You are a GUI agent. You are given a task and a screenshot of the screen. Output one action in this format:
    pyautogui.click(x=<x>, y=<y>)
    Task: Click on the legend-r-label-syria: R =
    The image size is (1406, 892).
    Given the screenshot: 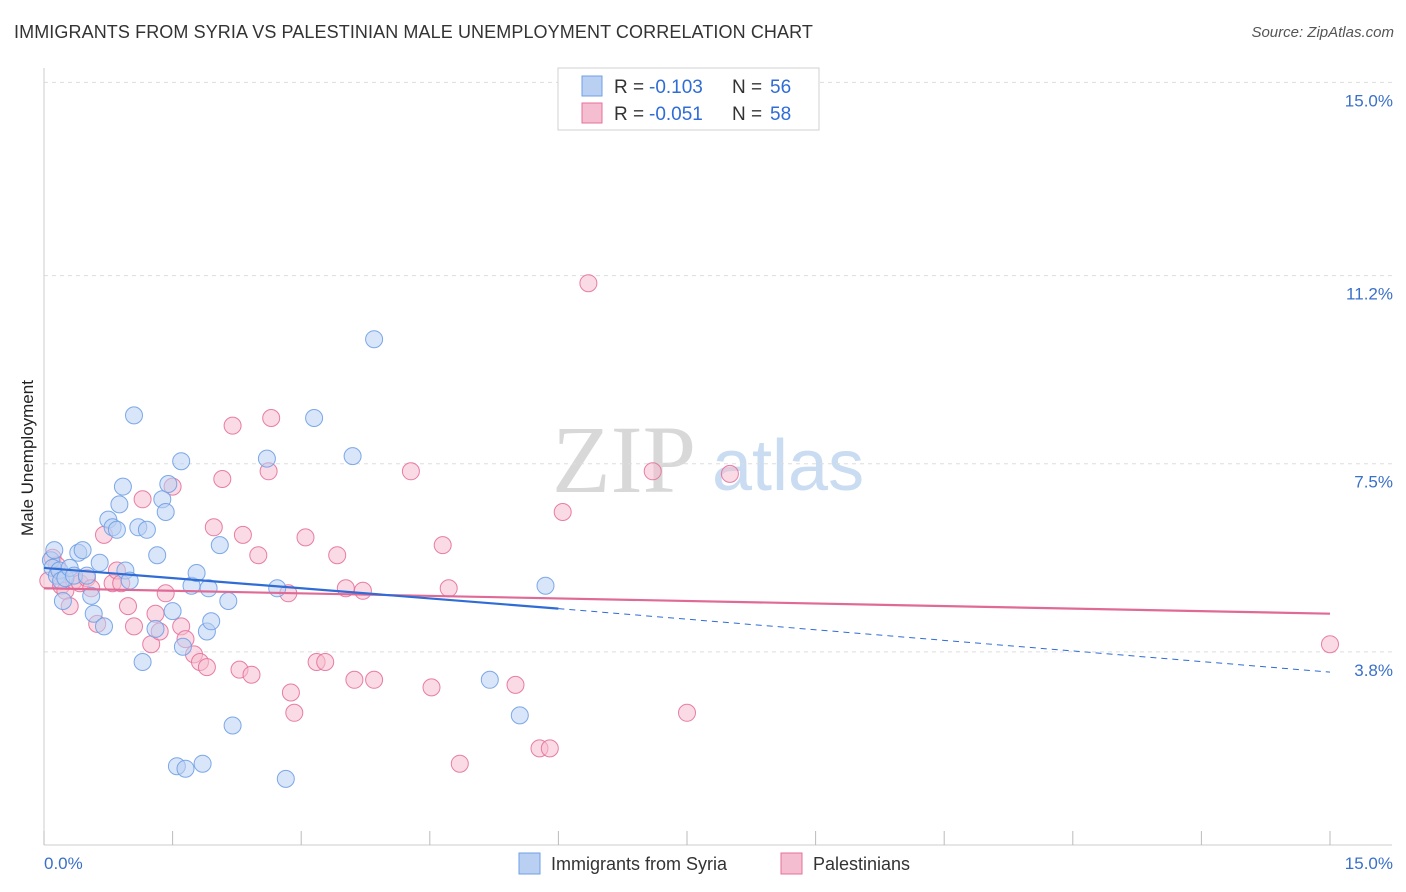 What is the action you would take?
    pyautogui.click(x=629, y=87)
    